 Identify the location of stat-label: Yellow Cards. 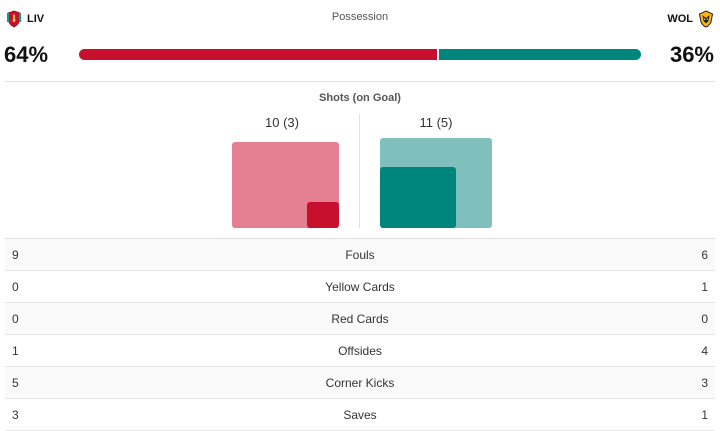
(360, 287).